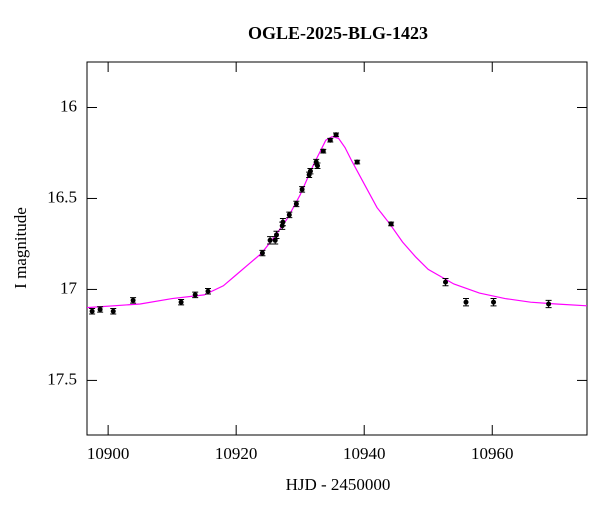  What do you see at coordinates (492, 453) in the screenshot?
I see `x-tick-label: 10960` at bounding box center [492, 453].